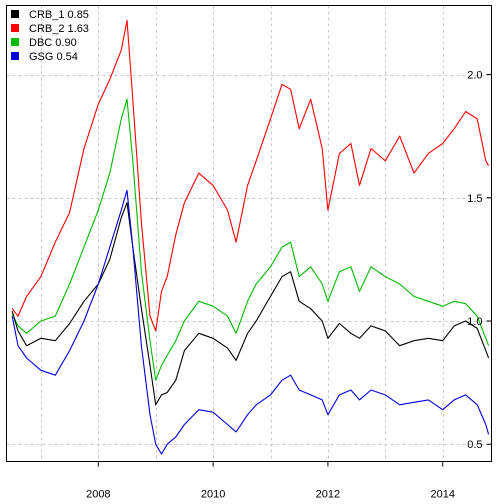 This screenshot has width=504, height=504. Describe the element at coordinates (474, 199) in the screenshot. I see `y-tick-label: 1.5` at that location.